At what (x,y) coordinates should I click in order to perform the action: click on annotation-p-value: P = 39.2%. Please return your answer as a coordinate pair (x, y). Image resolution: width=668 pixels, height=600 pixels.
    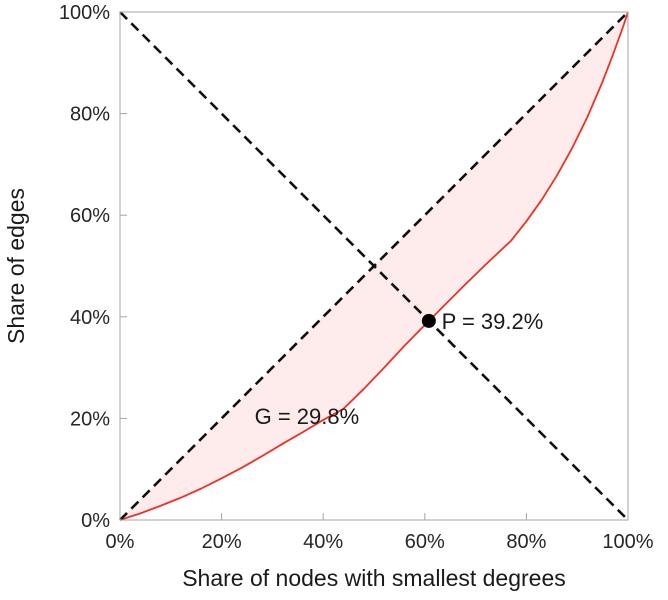
    Looking at the image, I should click on (493, 321).